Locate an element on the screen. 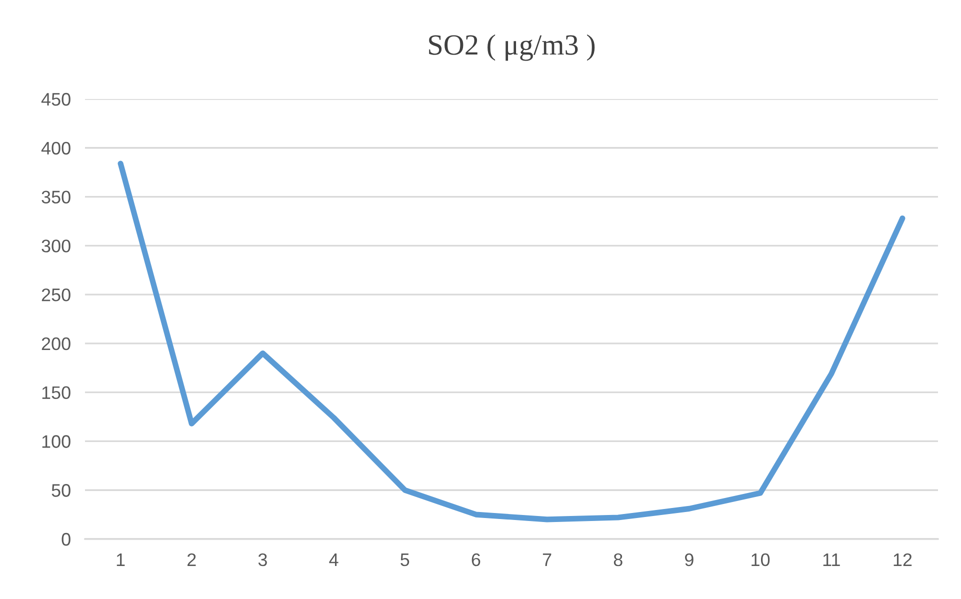  y-tick-label: 0 is located at coordinates (66, 539).